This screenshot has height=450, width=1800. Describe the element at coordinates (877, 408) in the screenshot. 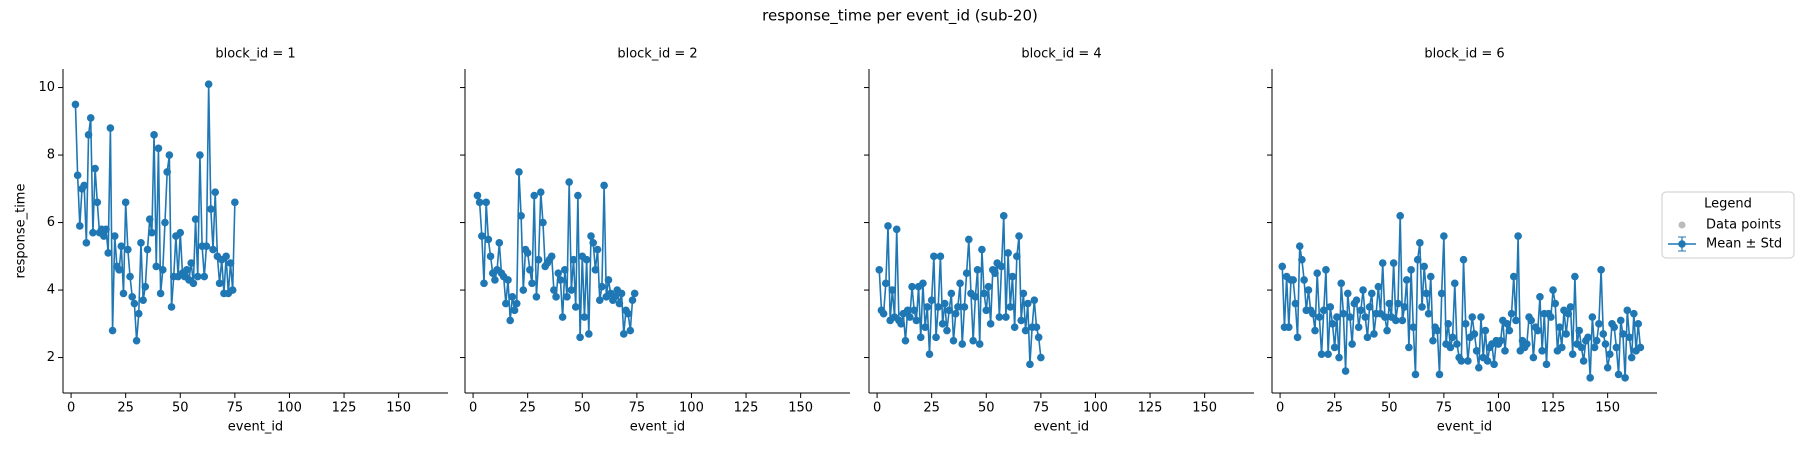

I see `x-tick-label: 0` at that location.